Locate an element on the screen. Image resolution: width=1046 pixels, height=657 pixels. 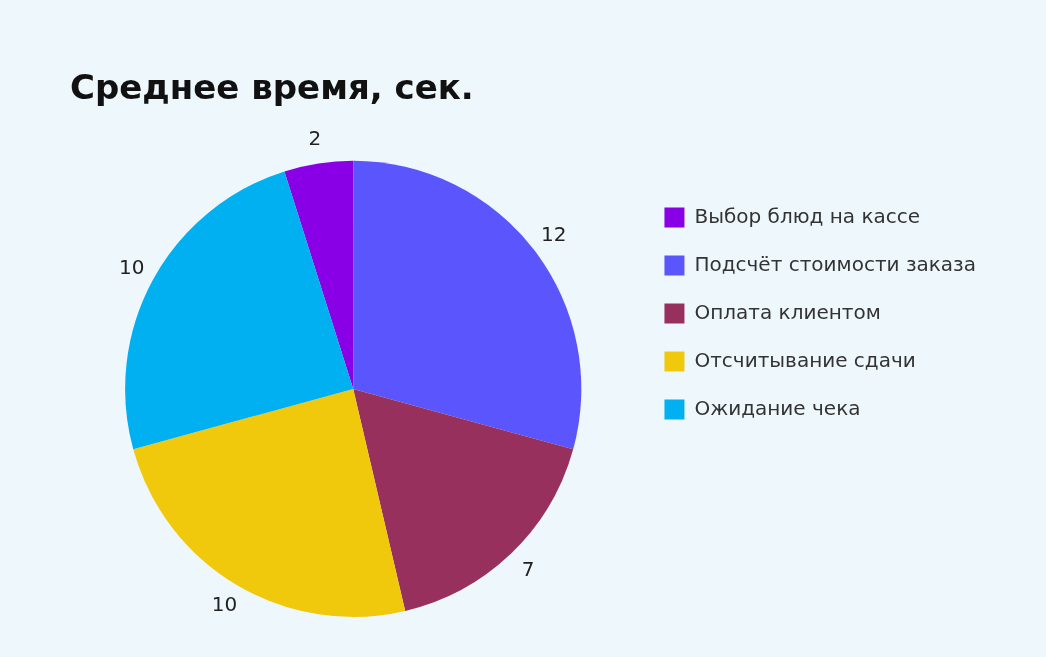
data-label: 7 is located at coordinates (528, 568).